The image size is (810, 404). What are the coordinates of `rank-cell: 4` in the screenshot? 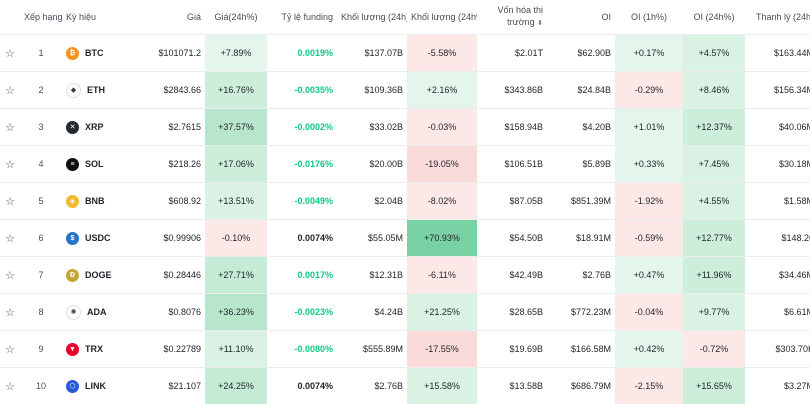 It's located at (41, 164).